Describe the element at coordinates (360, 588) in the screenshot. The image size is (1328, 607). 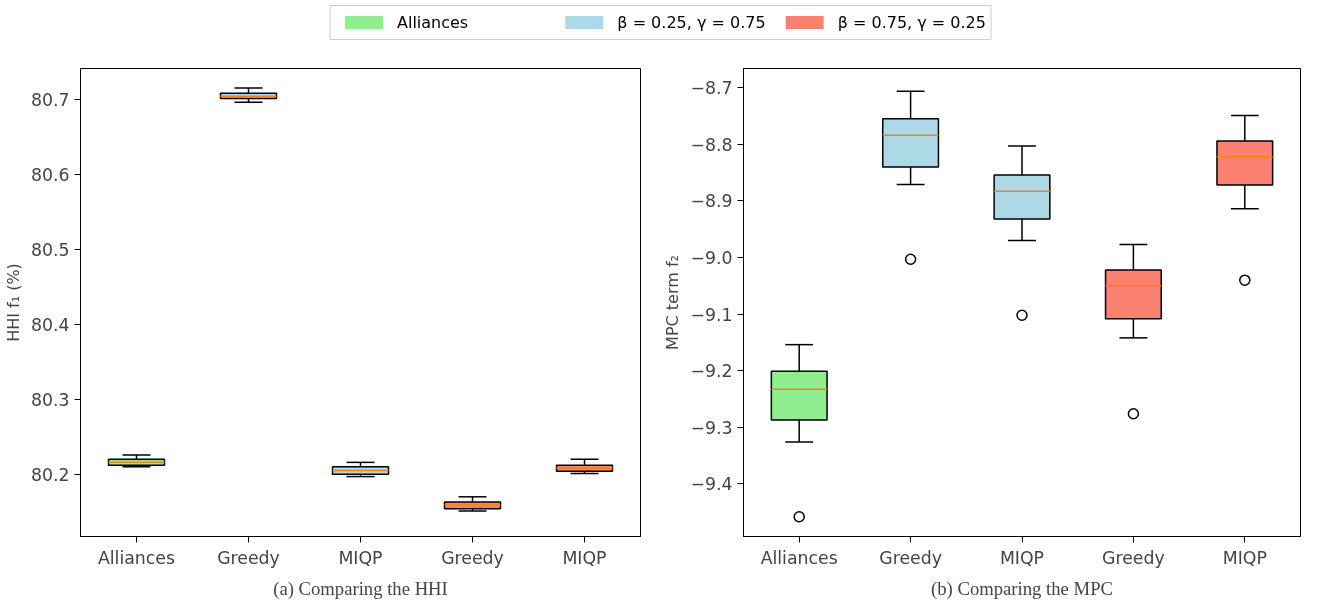
I see `text: (a) Comparing the HHI` at that location.